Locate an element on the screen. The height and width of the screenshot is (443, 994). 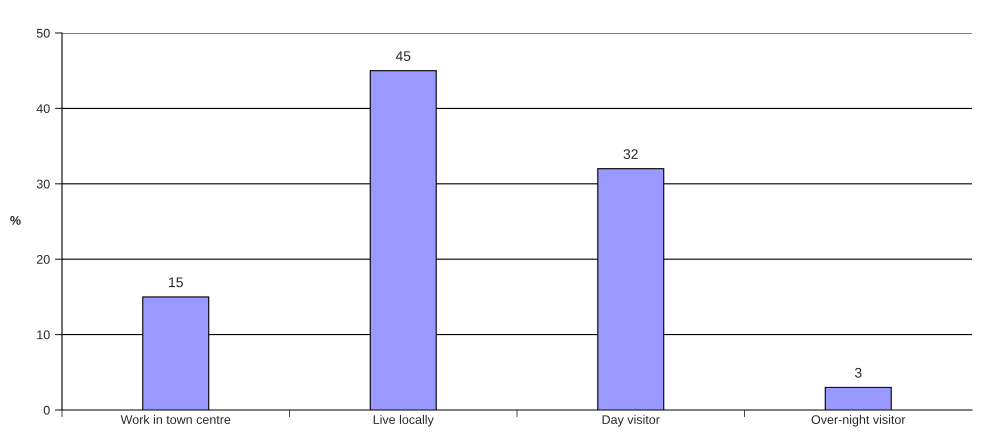
y-tick-label: 0 is located at coordinates (47, 410).